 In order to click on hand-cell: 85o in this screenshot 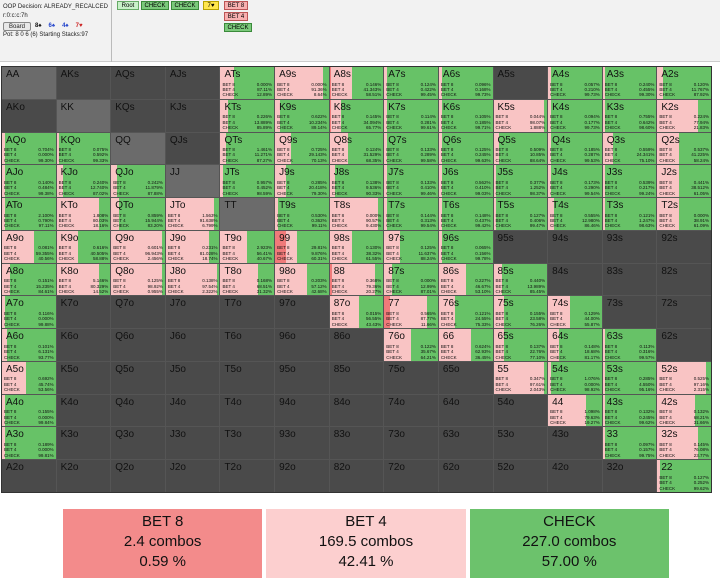, I will do `click(356, 377)`.